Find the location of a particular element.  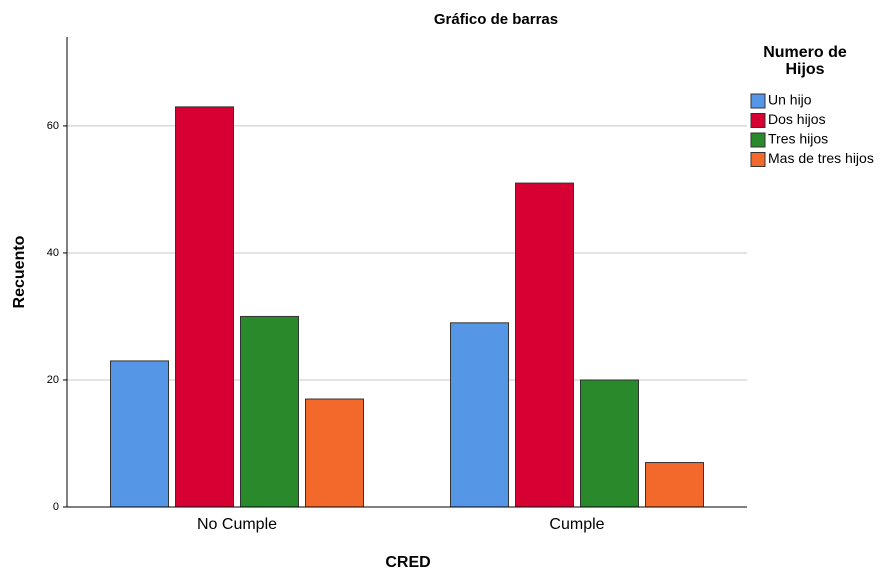

x-tick-label: No Cumple is located at coordinates (237, 524).